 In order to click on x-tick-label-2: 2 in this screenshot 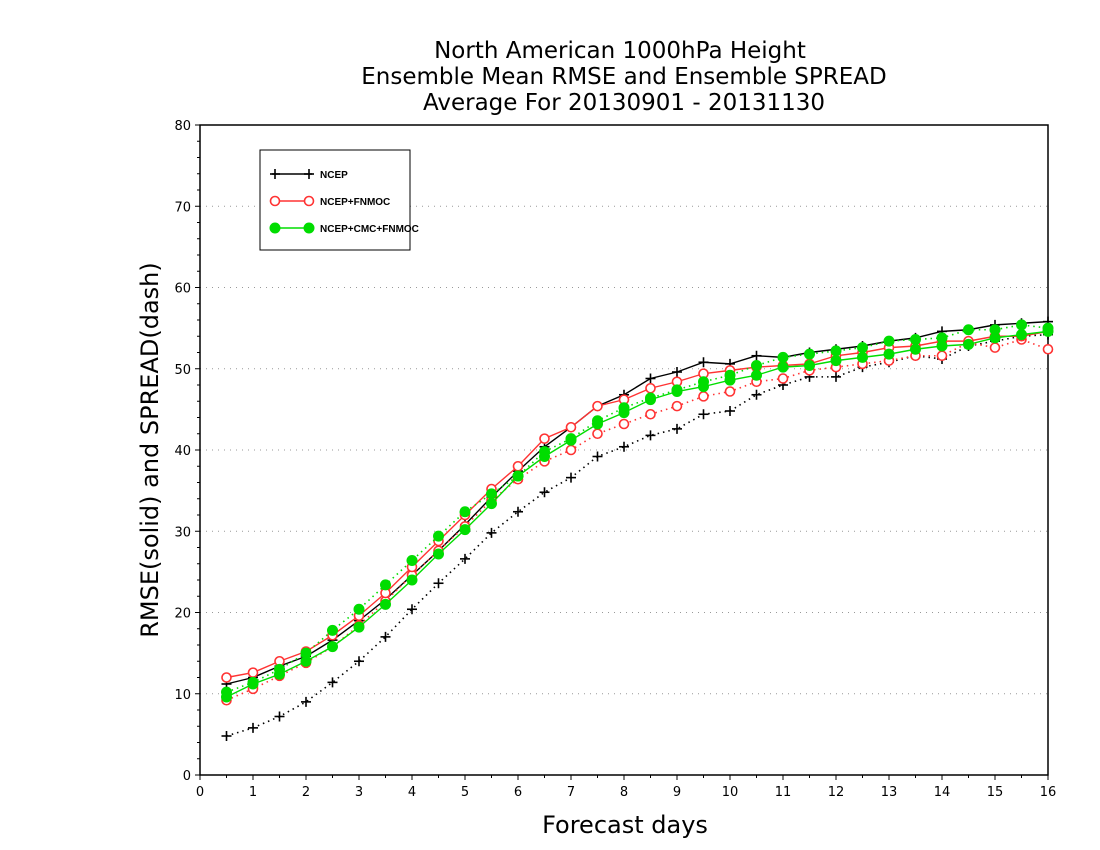, I will do `click(306, 792)`.